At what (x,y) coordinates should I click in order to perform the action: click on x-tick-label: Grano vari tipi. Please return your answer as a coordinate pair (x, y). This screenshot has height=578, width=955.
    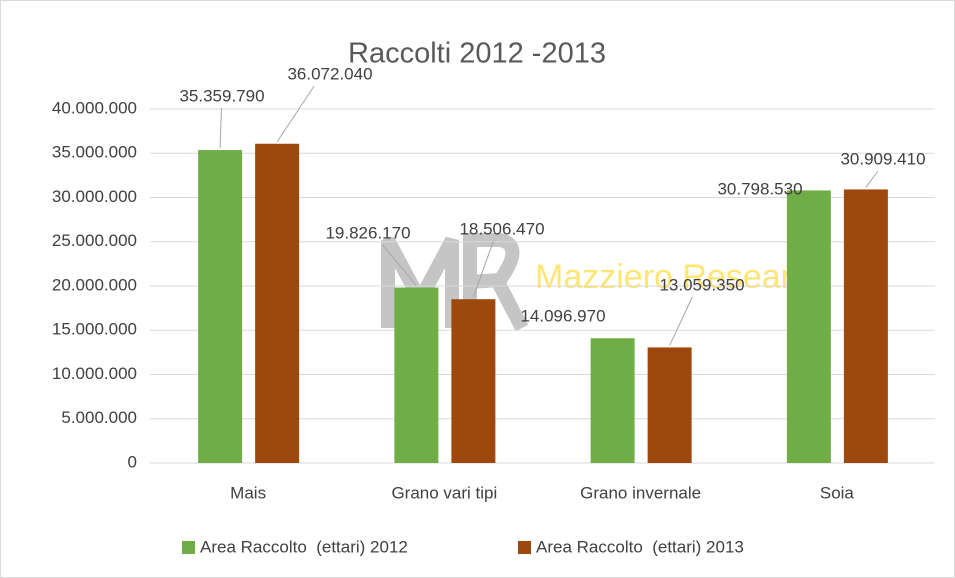
    Looking at the image, I should click on (444, 492).